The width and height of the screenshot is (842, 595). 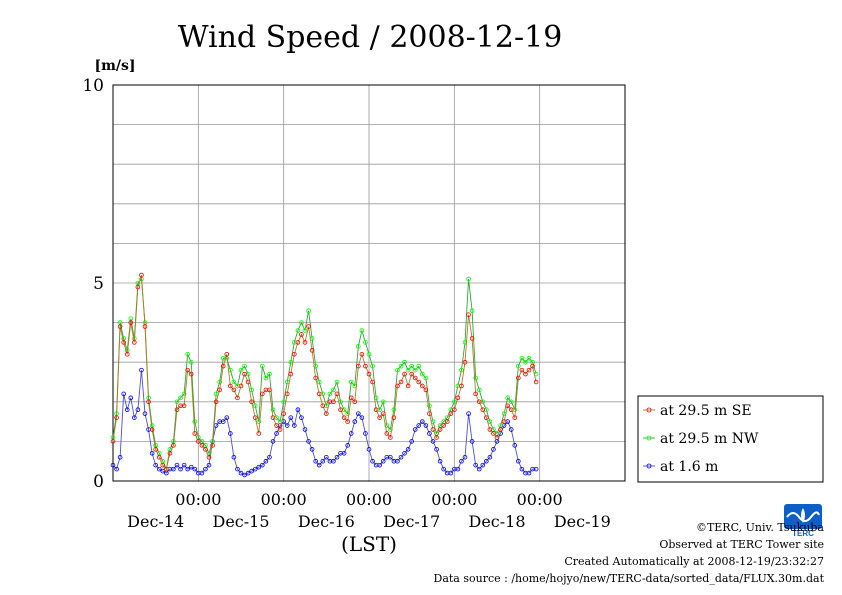 I want to click on day-label: Dec-16, so click(x=326, y=521).